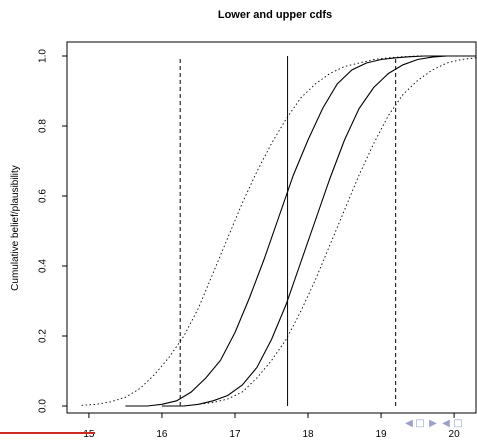  Describe the element at coordinates (275, 15) in the screenshot. I see `chart-title: Lower and upper cdfs` at that location.